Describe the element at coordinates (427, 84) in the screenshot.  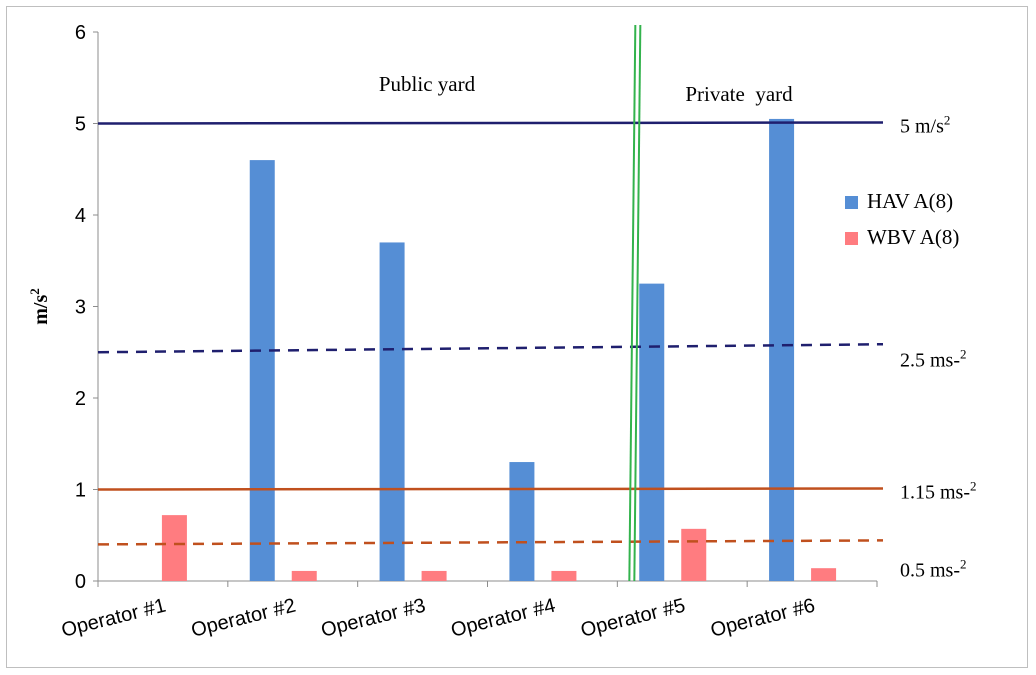
I see `region-label-public: Public yard` at that location.